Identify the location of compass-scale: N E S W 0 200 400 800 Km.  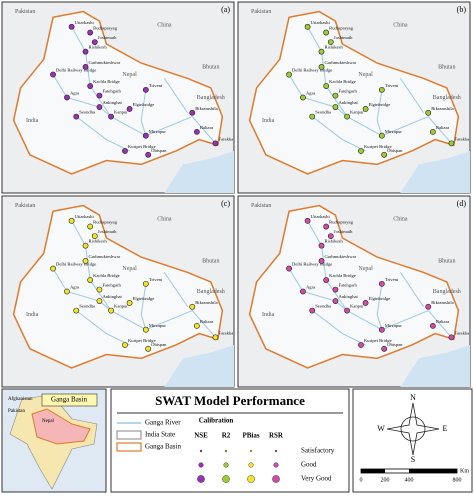
(412, 440).